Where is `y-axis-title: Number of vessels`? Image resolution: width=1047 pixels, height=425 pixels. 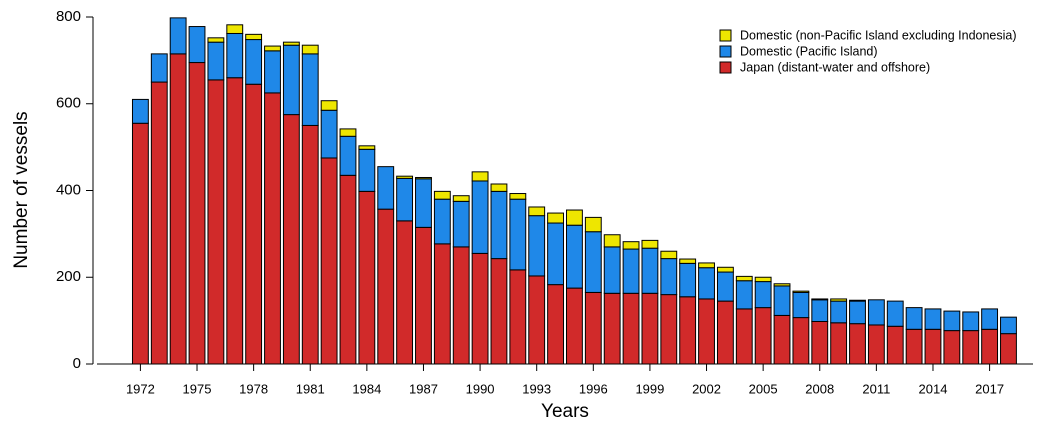 y-axis-title: Number of vessels is located at coordinates (21, 189).